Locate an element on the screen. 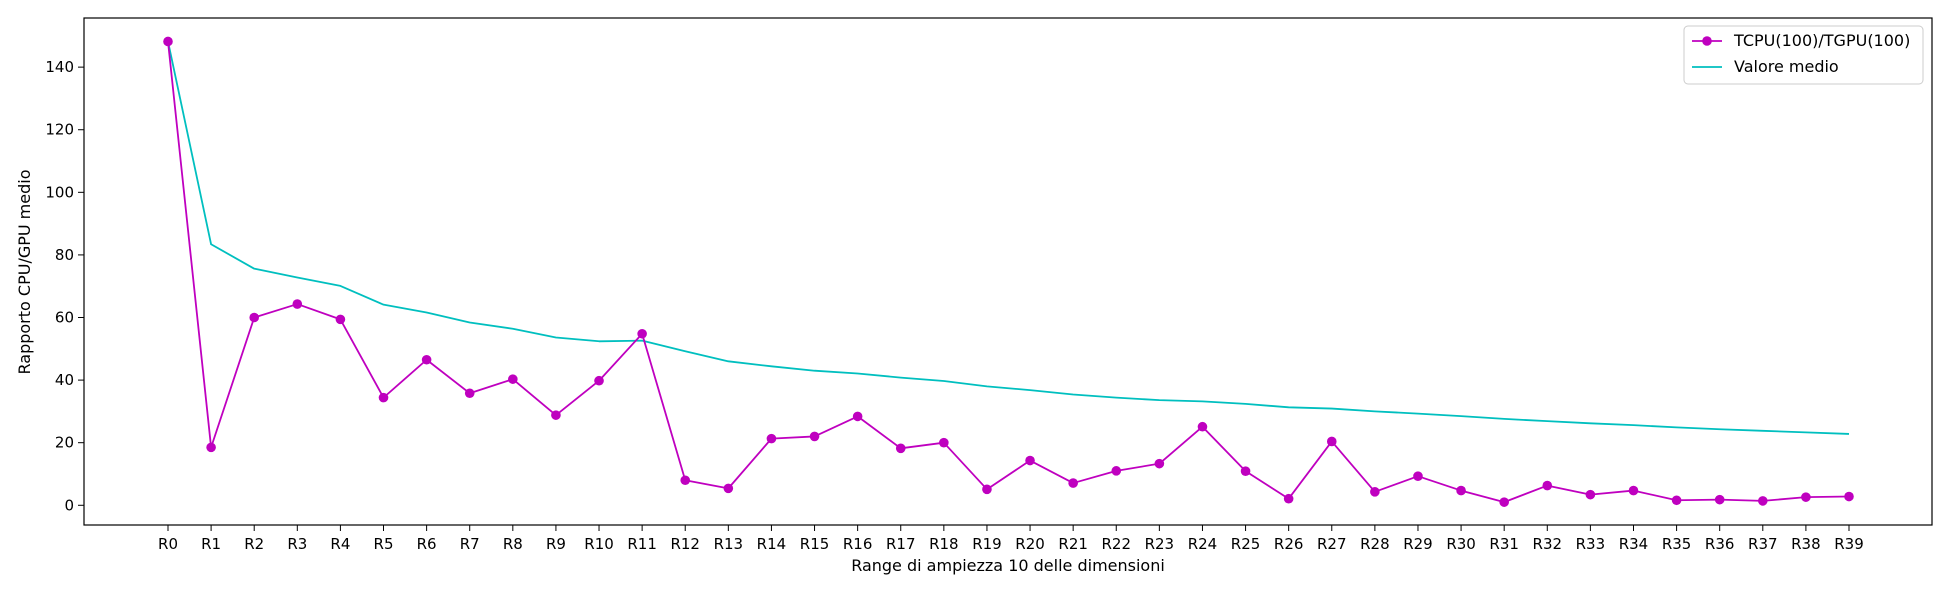 This screenshot has height=594, width=1951. legend-box is located at coordinates (1803, 55).